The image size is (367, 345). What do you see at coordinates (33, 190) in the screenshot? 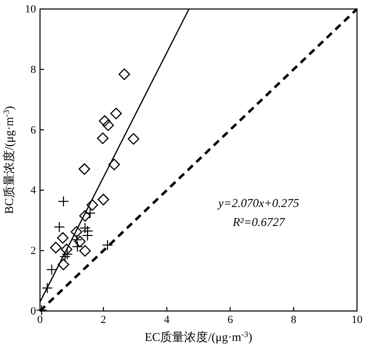
I see `y-tick-label: 4` at bounding box center [33, 190].